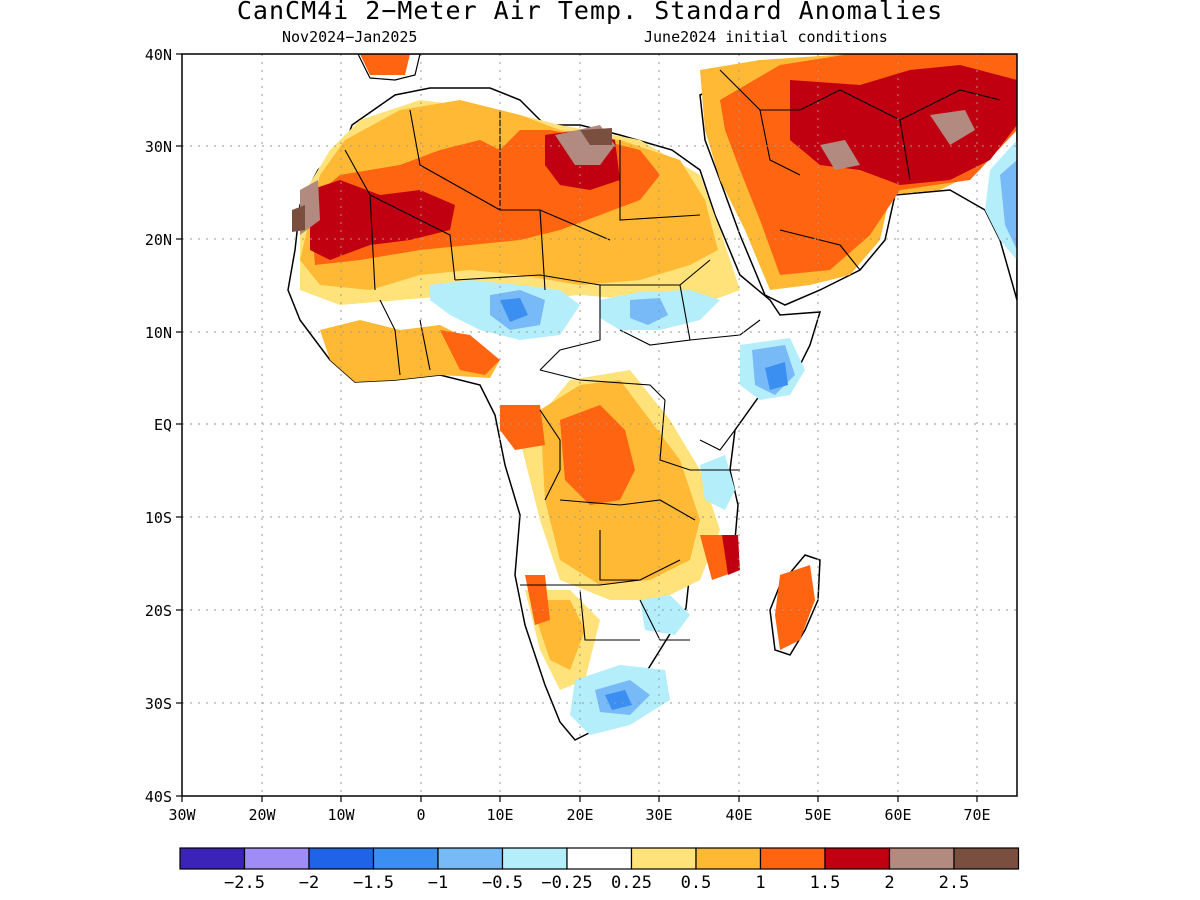 The image size is (1200, 900). Describe the element at coordinates (438, 883) in the screenshot. I see `colorbar-label: −1` at that location.